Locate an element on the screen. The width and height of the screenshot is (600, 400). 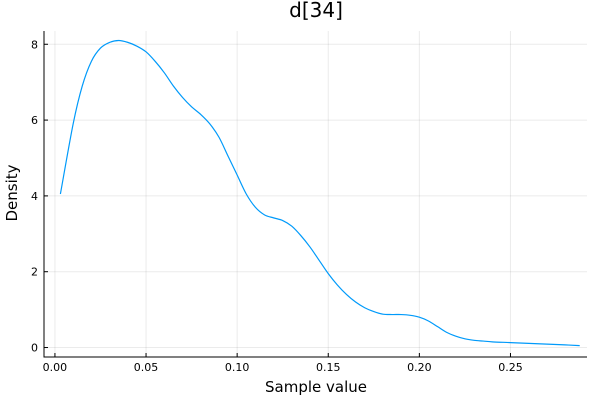
chart-title: d[34] is located at coordinates (316, 11).